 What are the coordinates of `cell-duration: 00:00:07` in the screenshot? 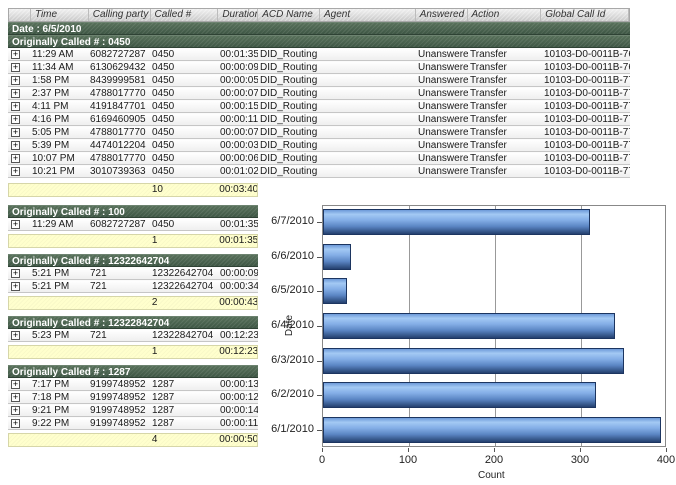 It's located at (239, 93).